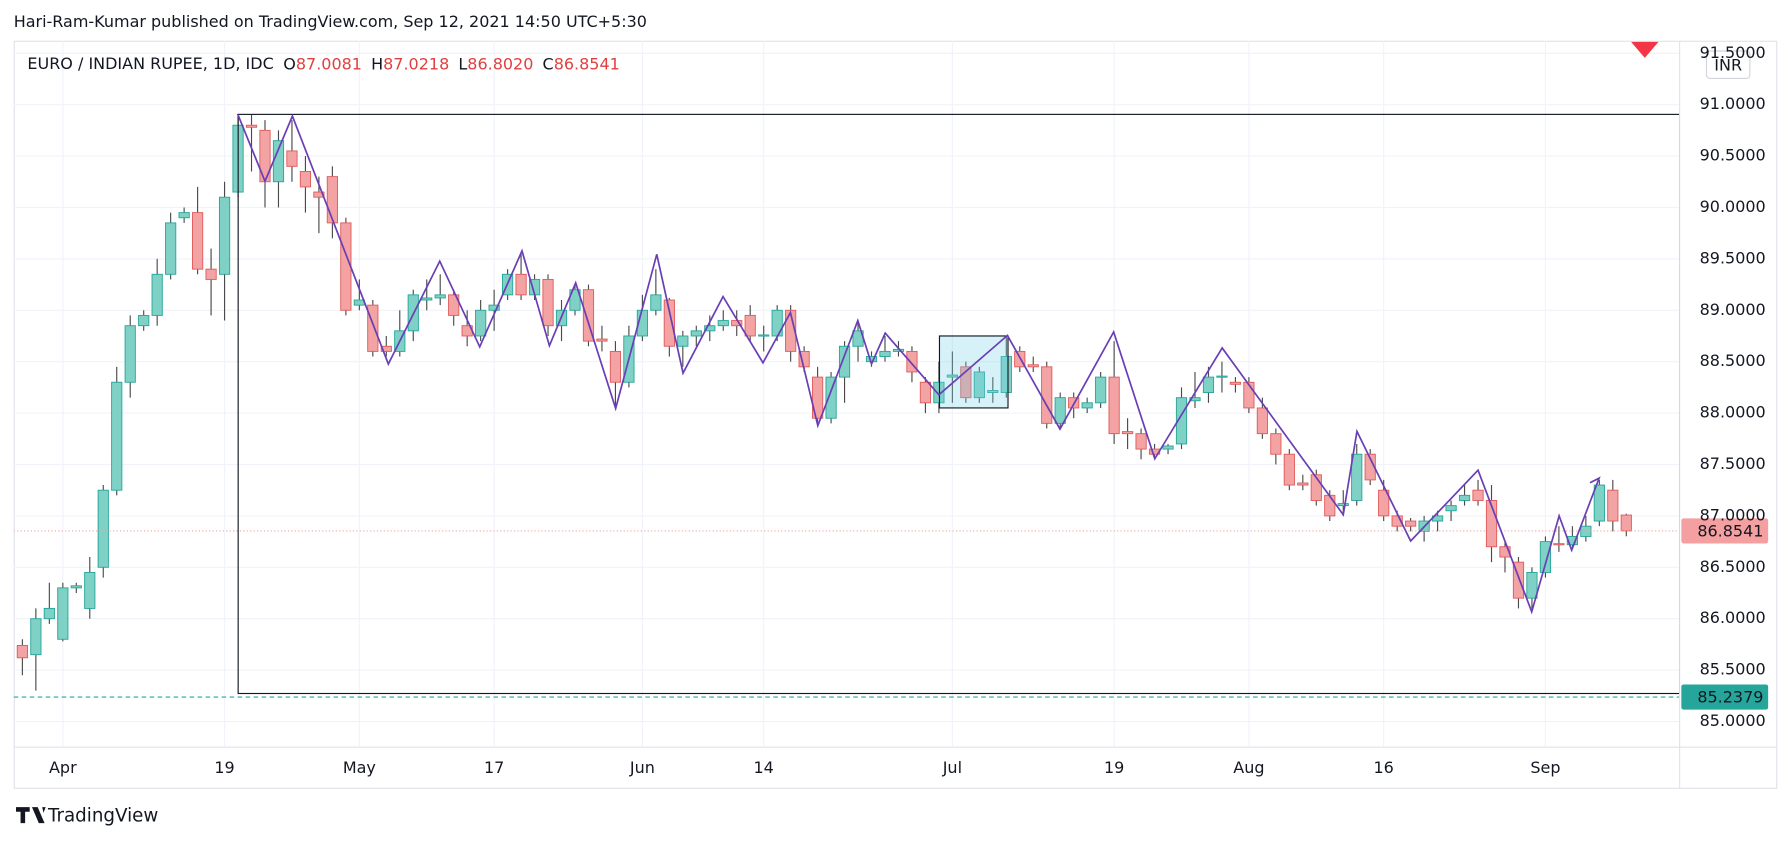  Describe the element at coordinates (952, 767) in the screenshot. I see `x-tick-label: Jul` at that location.